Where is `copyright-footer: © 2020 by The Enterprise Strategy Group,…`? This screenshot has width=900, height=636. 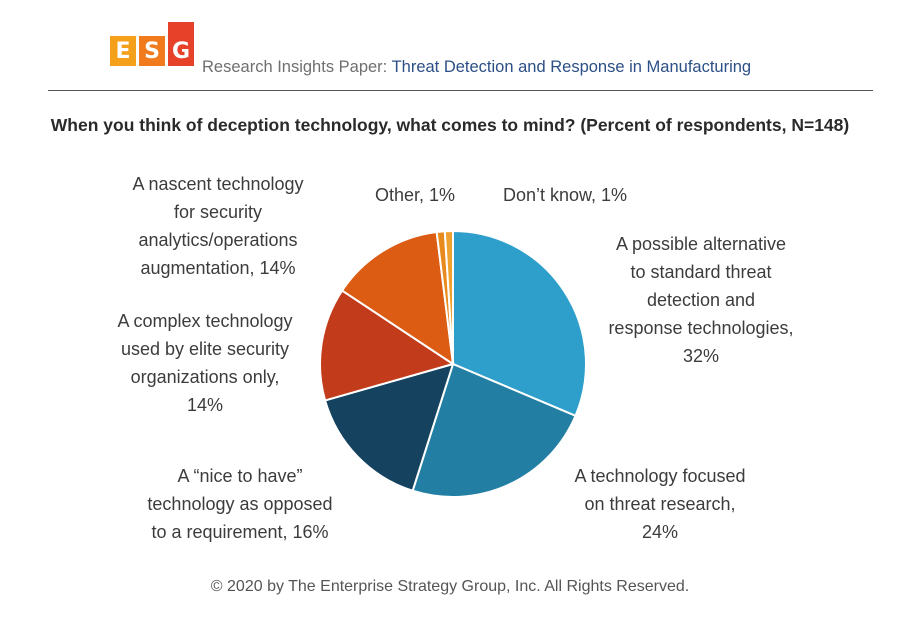
copyright-footer: © 2020 by The Enterprise Strategy Group,… is located at coordinates (450, 586).